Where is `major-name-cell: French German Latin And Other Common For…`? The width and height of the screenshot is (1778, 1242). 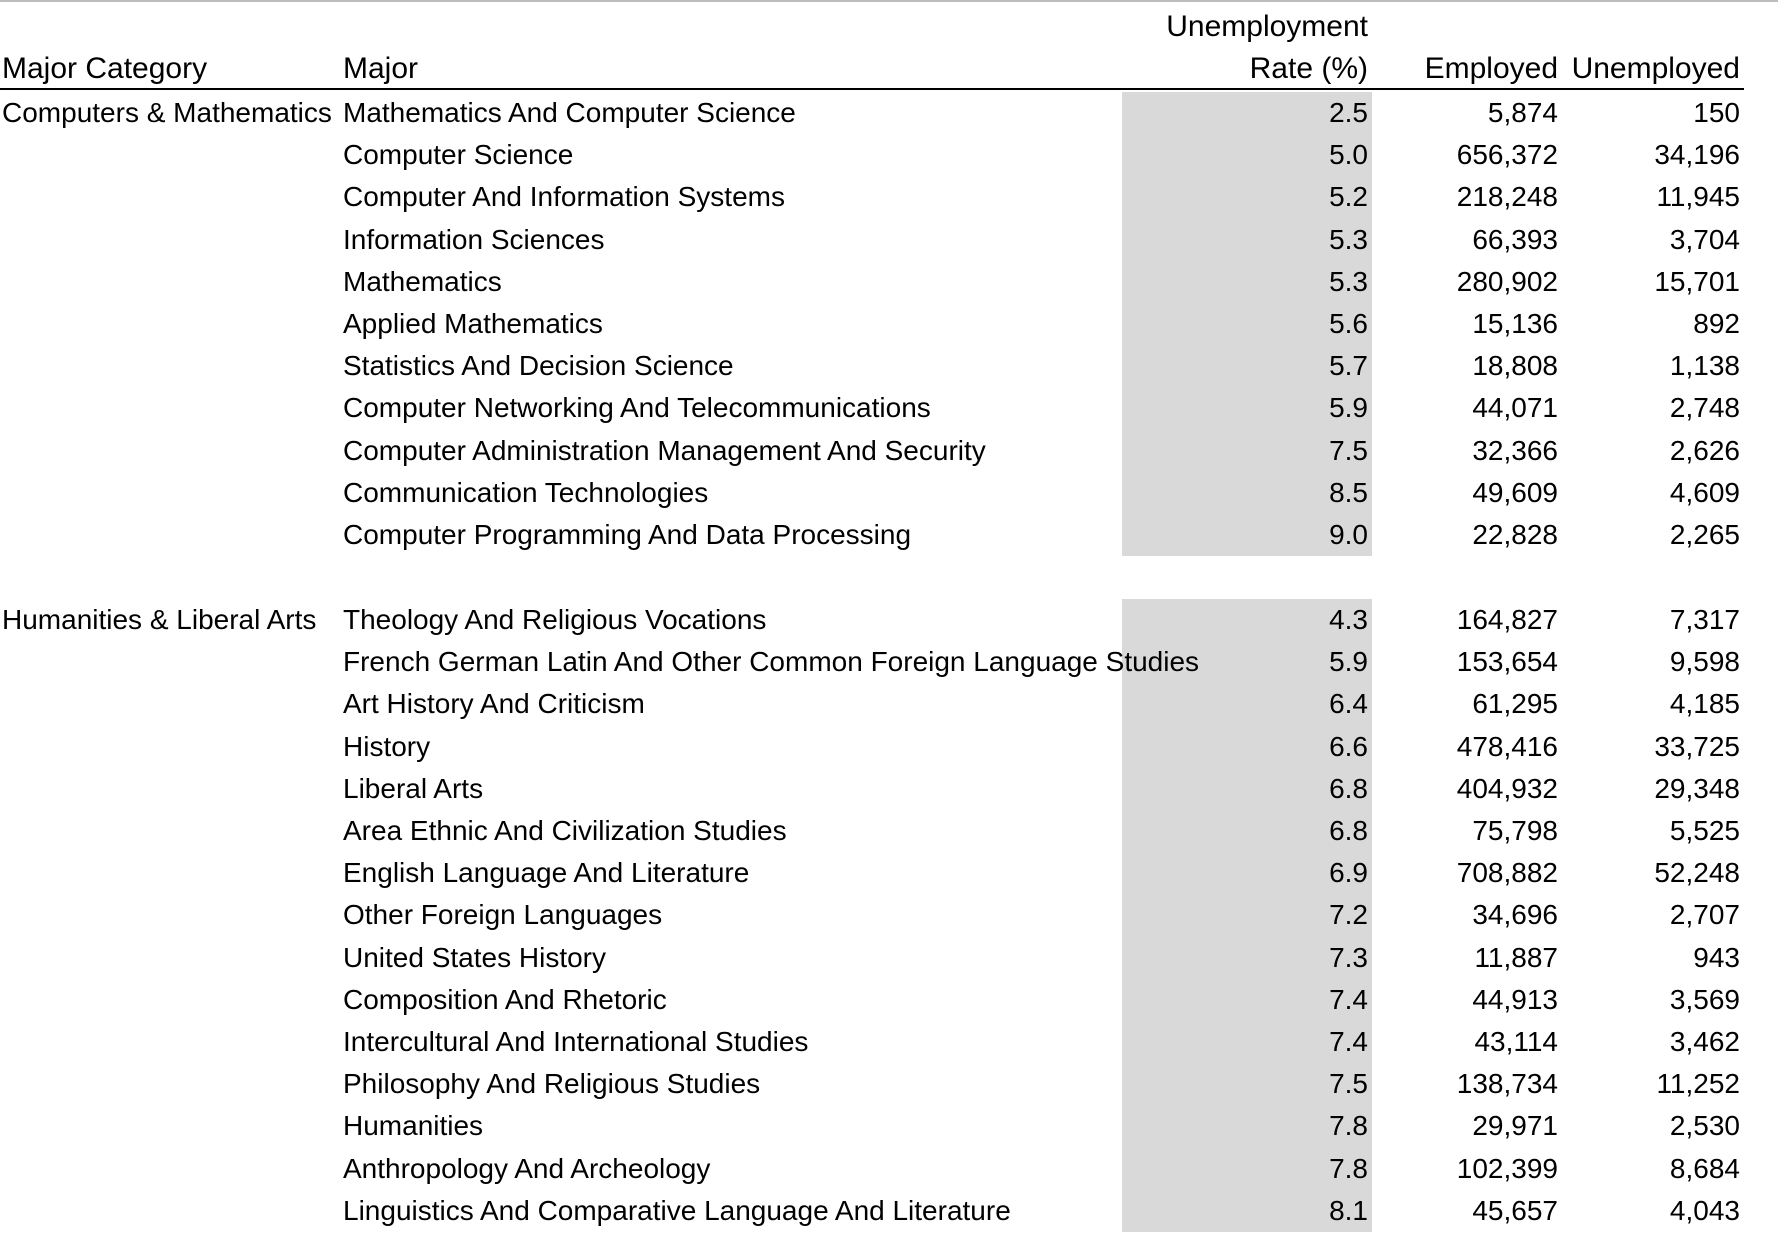 major-name-cell: French German Latin And Other Common For… is located at coordinates (771, 661).